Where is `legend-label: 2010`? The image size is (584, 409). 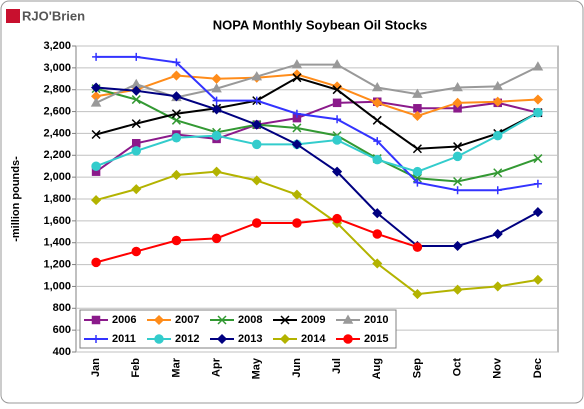 legend-label: 2010 is located at coordinates (376, 320).